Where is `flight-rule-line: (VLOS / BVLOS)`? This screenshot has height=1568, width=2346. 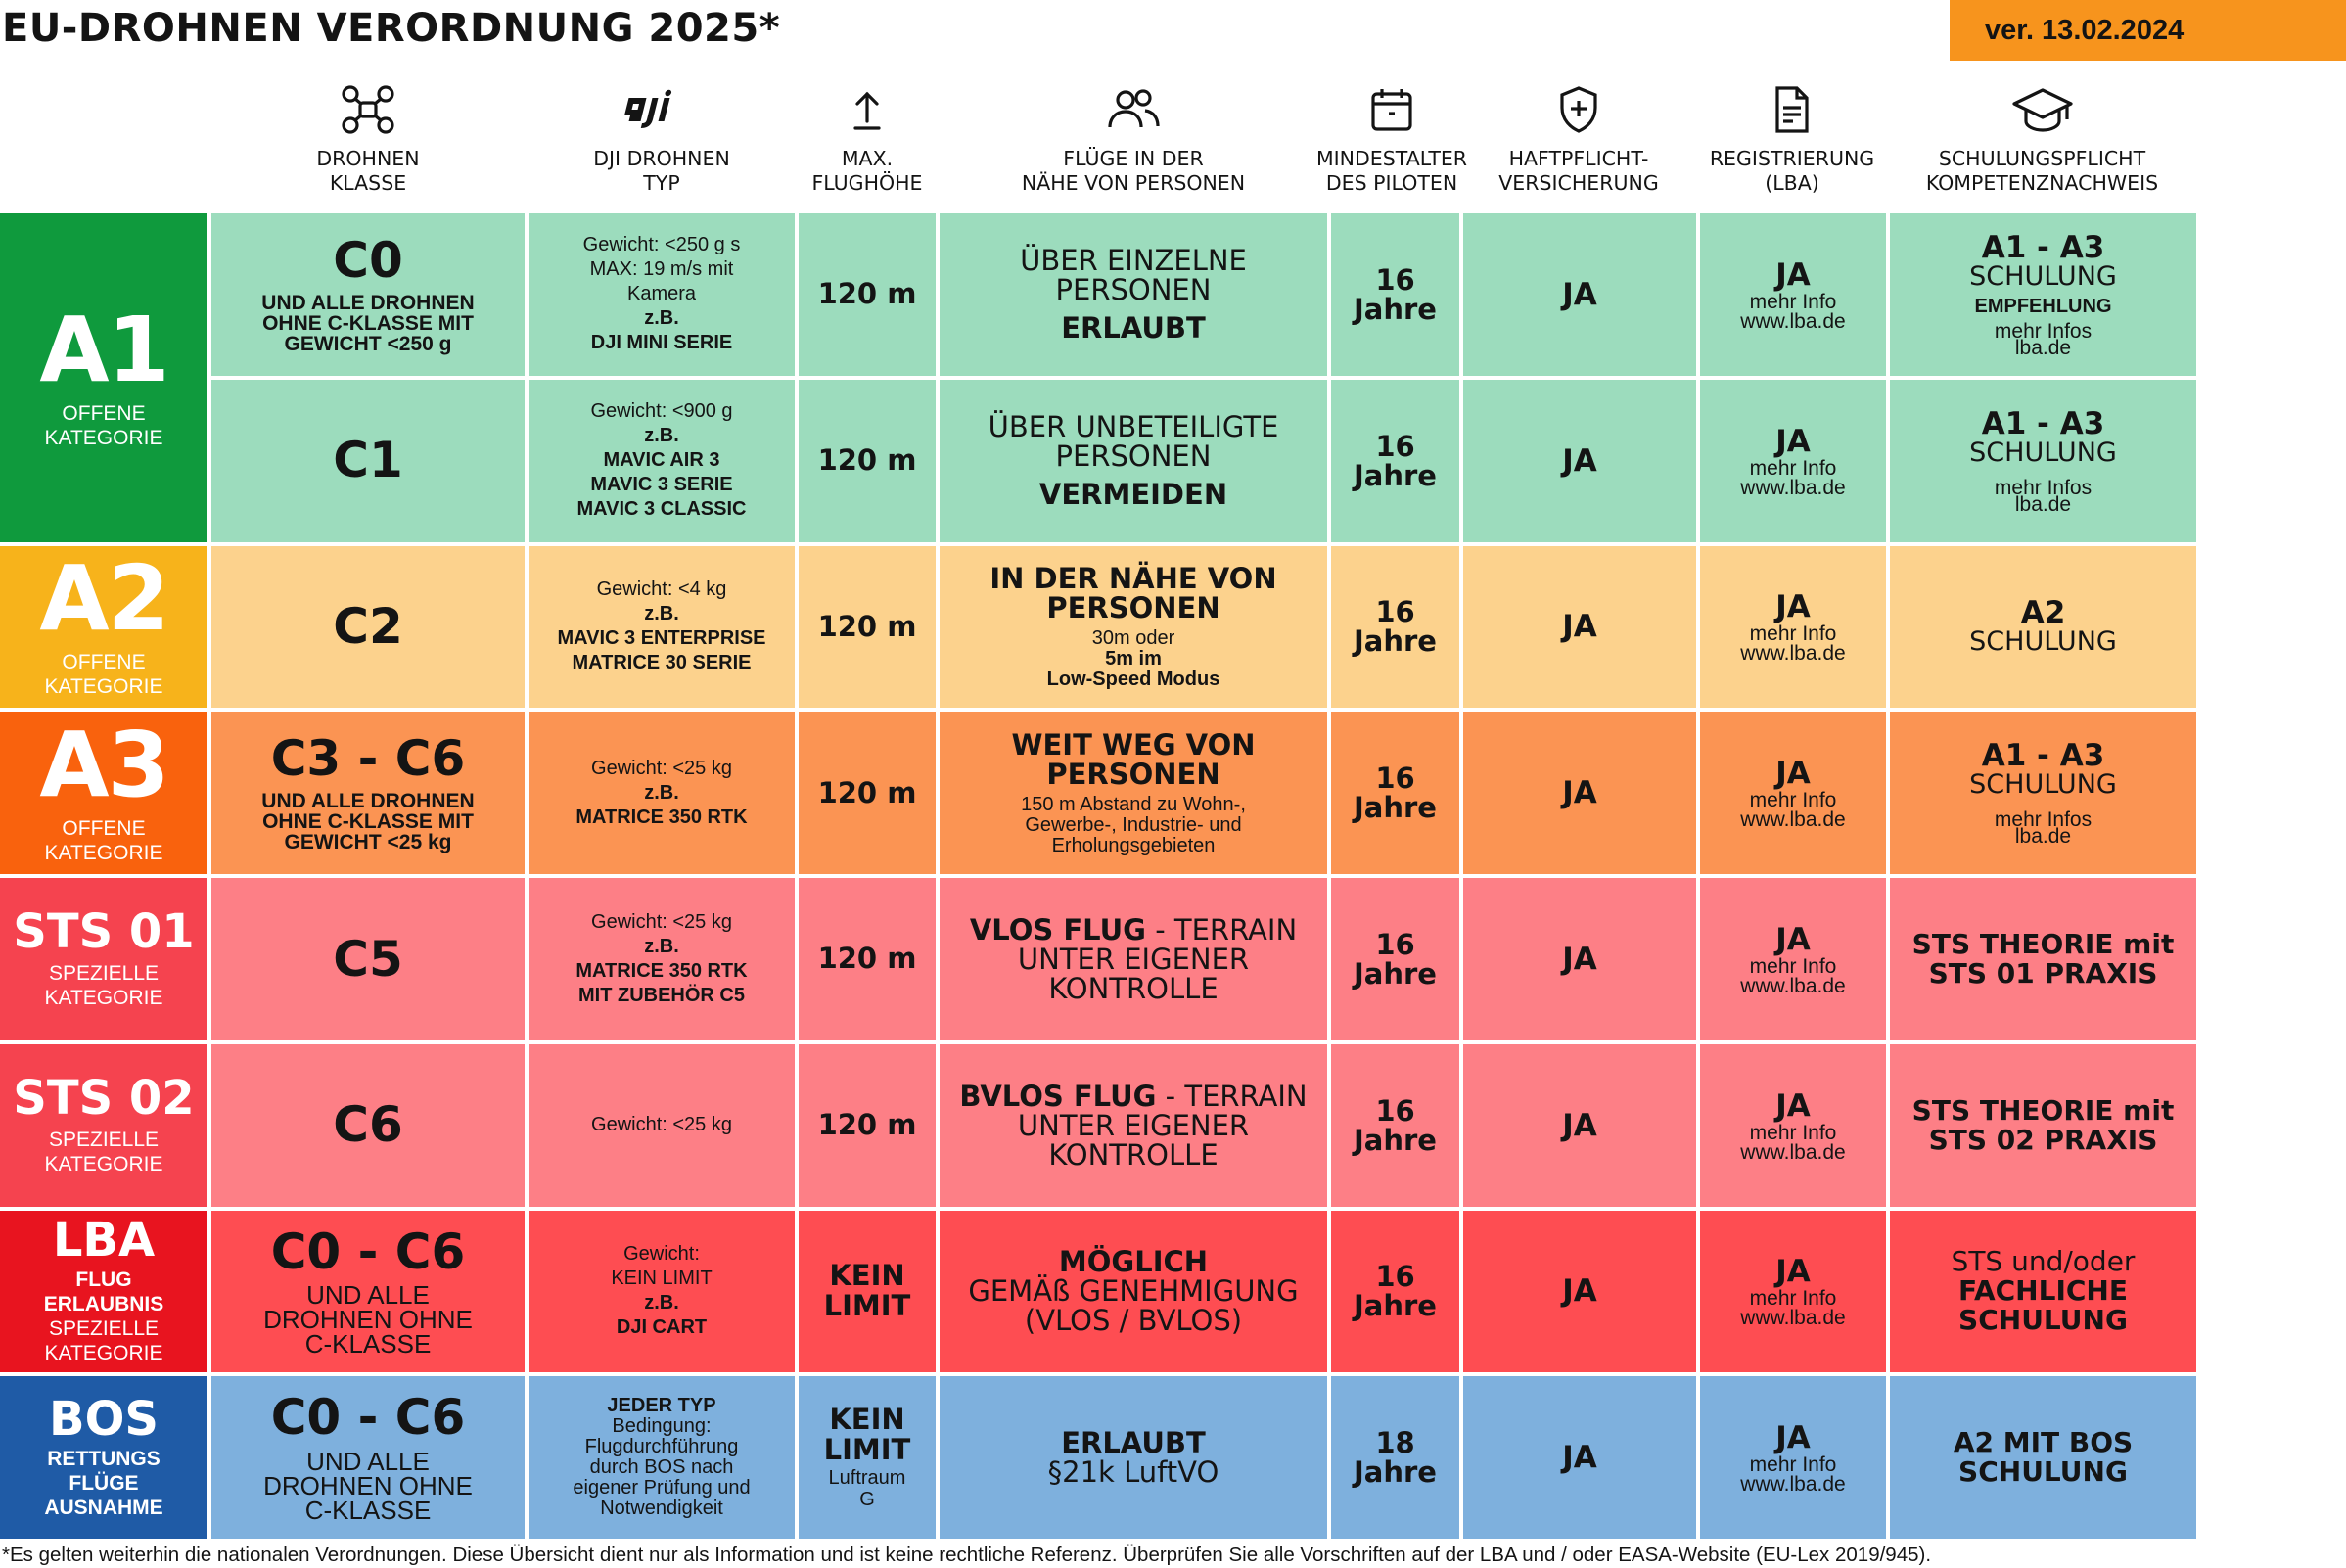 flight-rule-line: (VLOS / BVLOS) is located at coordinates (1133, 1321).